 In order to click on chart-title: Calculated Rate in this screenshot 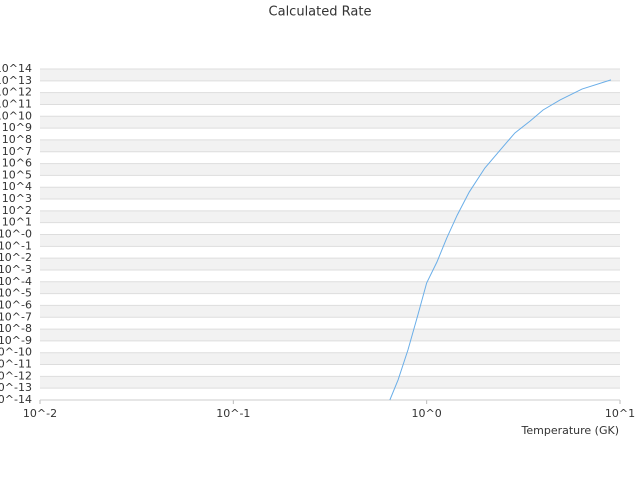, I will do `click(320, 12)`.